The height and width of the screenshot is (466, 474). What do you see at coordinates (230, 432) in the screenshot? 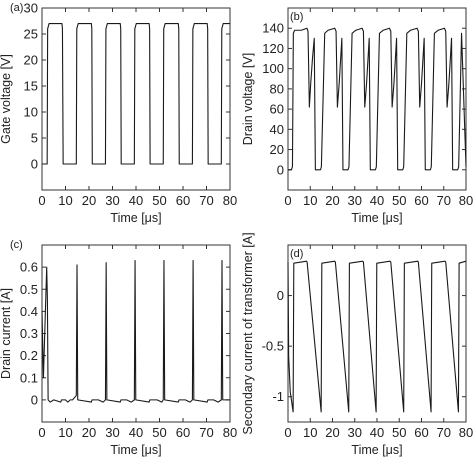
I see `x-tick-label-c: 80` at bounding box center [230, 432].